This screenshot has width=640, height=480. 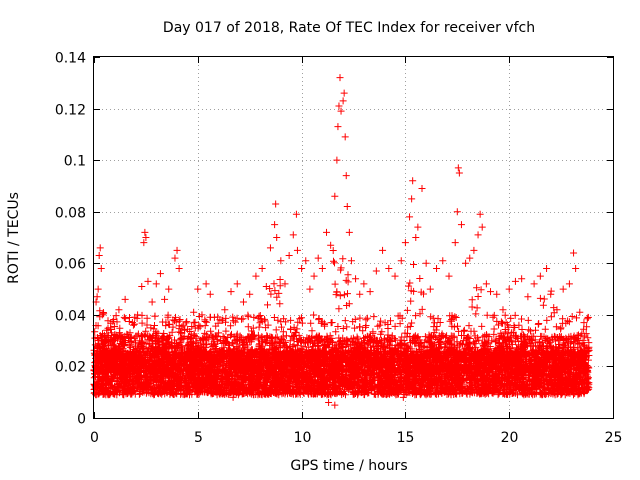 I want to click on x-tick-label: 15, so click(x=406, y=438).